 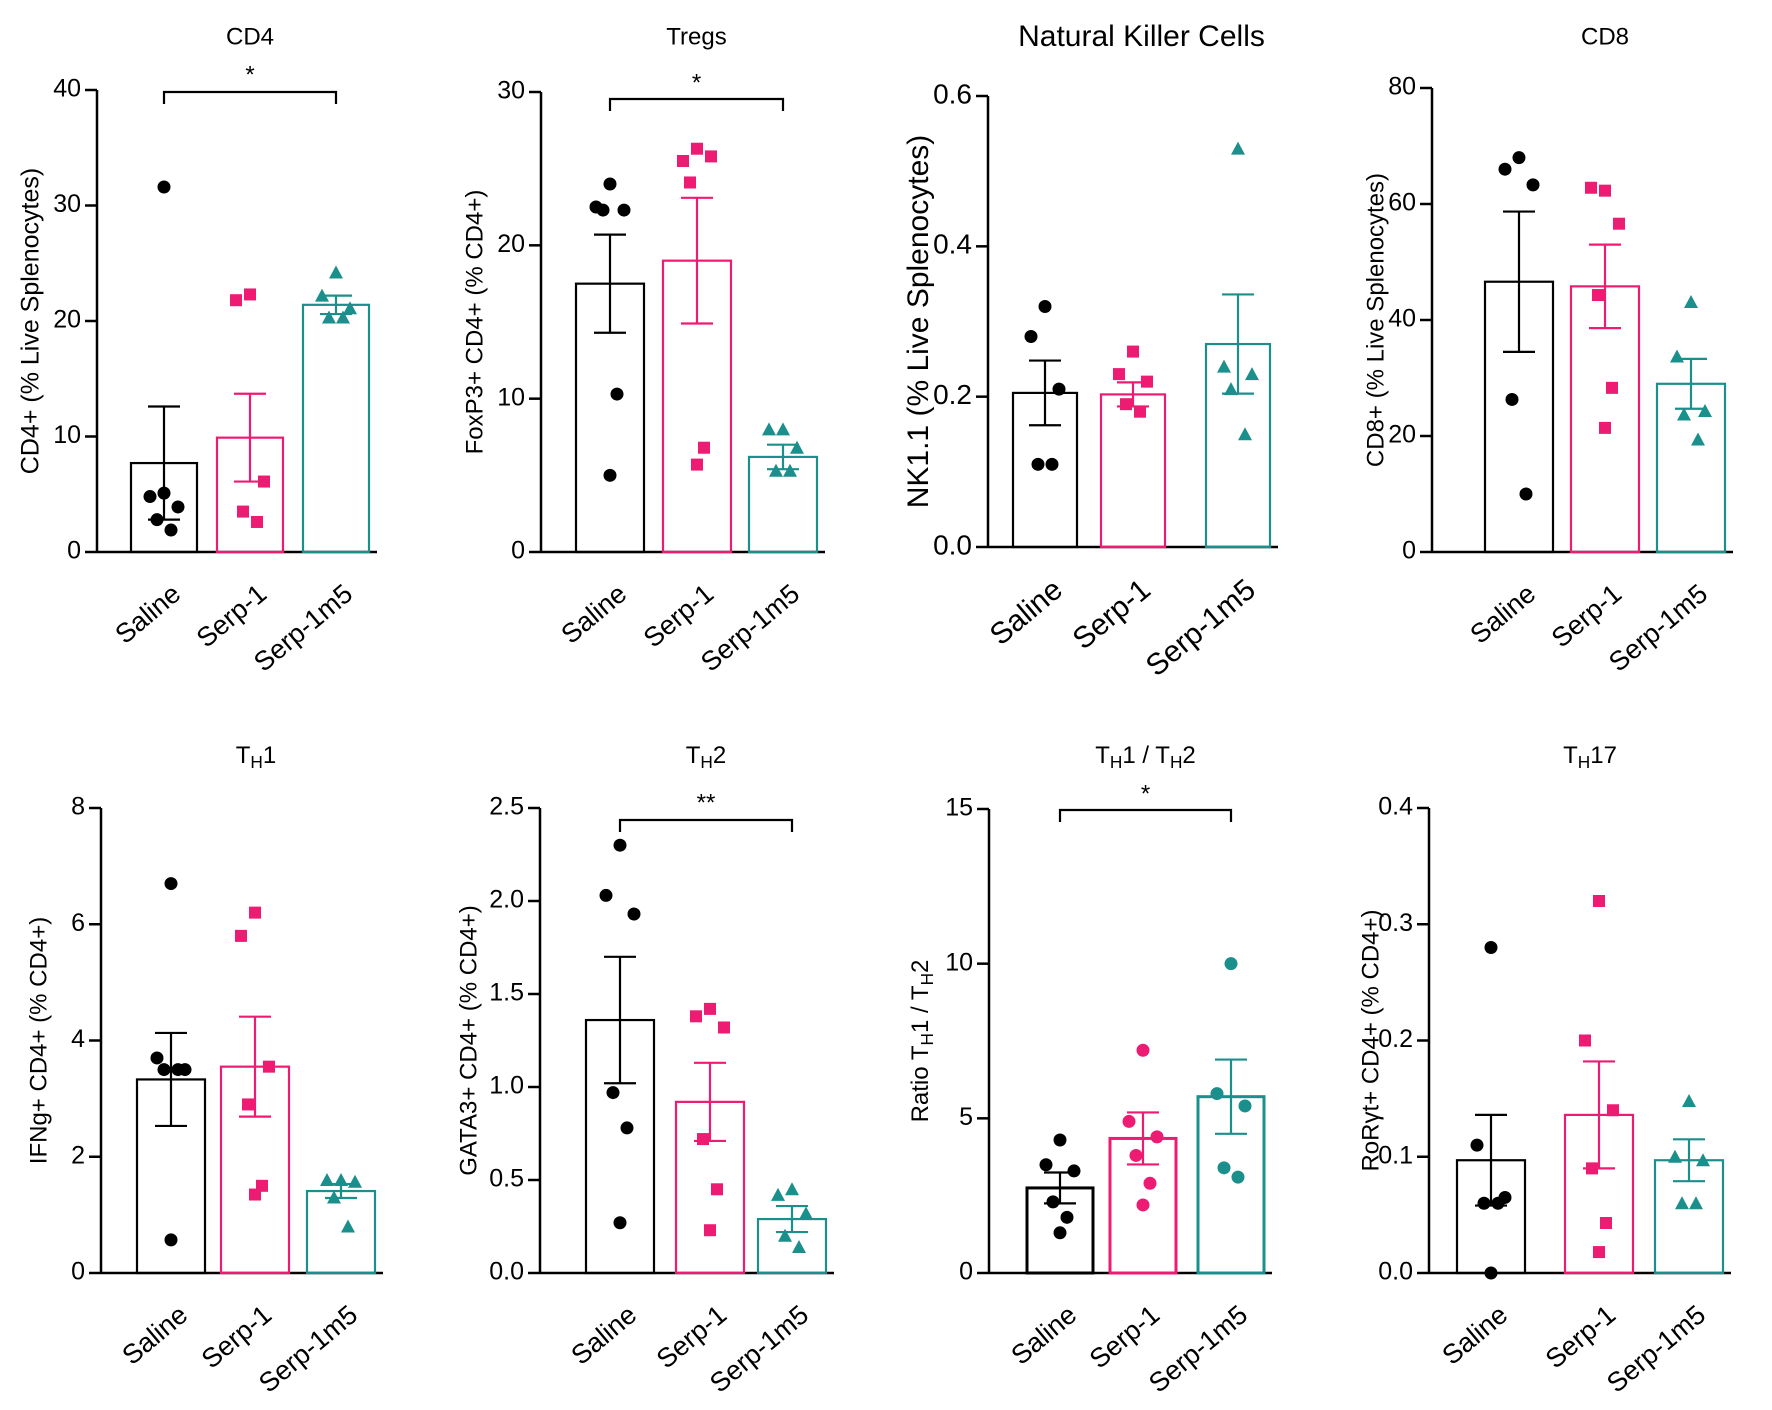 I want to click on y-axis-label: NK1.1 (% Live Splenocytes), so click(x=918, y=322).